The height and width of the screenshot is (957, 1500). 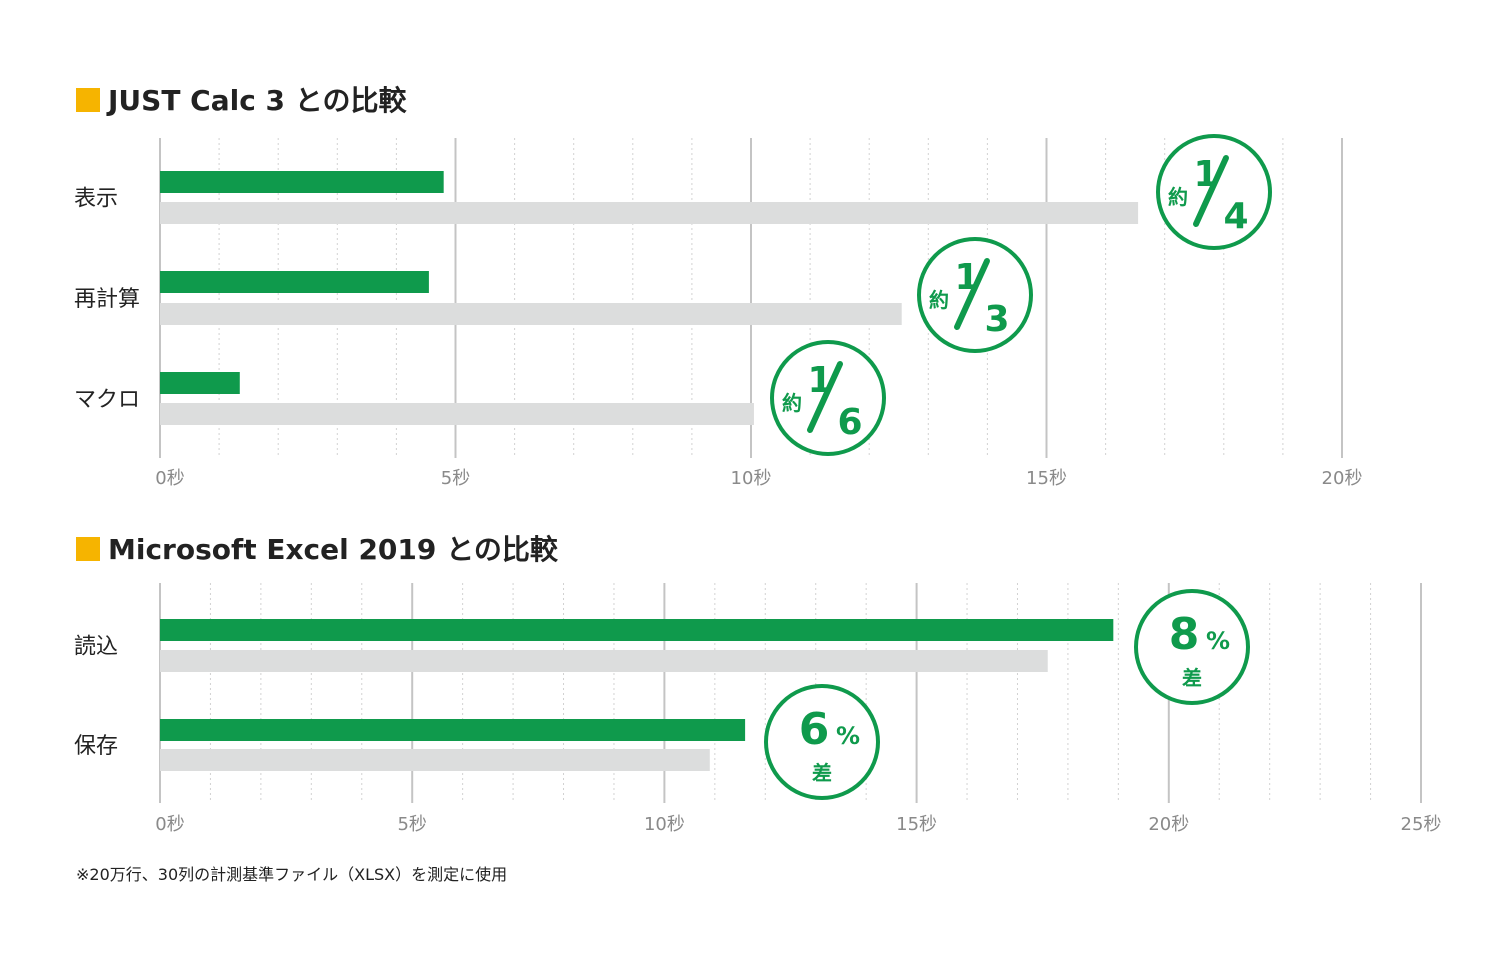 I want to click on chart-1-tick-labels: 0秒 5秒 10秒 15秒 20秒, so click(x=758, y=478).